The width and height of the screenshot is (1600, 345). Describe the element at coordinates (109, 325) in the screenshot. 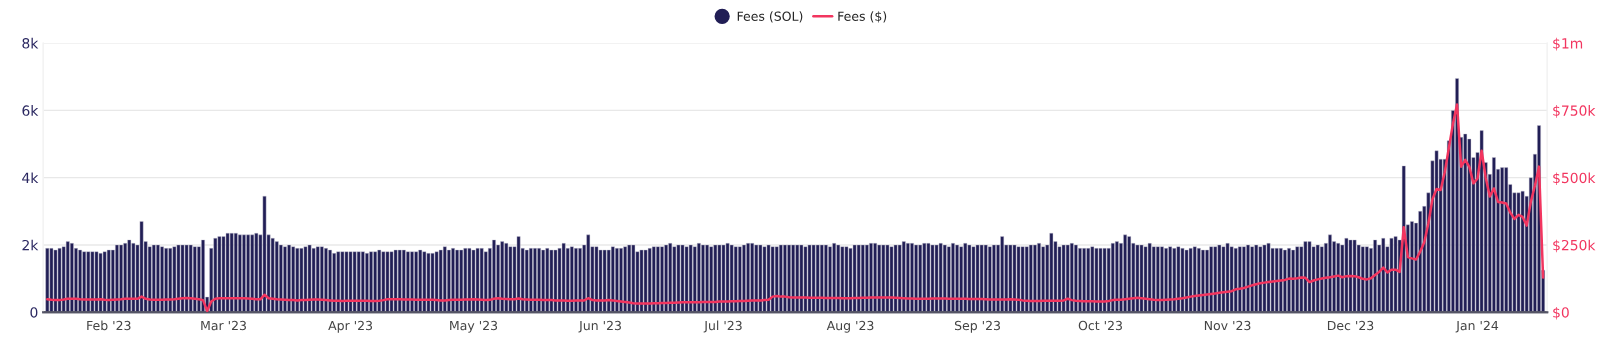

I see `x-tick-label: Feb '23` at that location.